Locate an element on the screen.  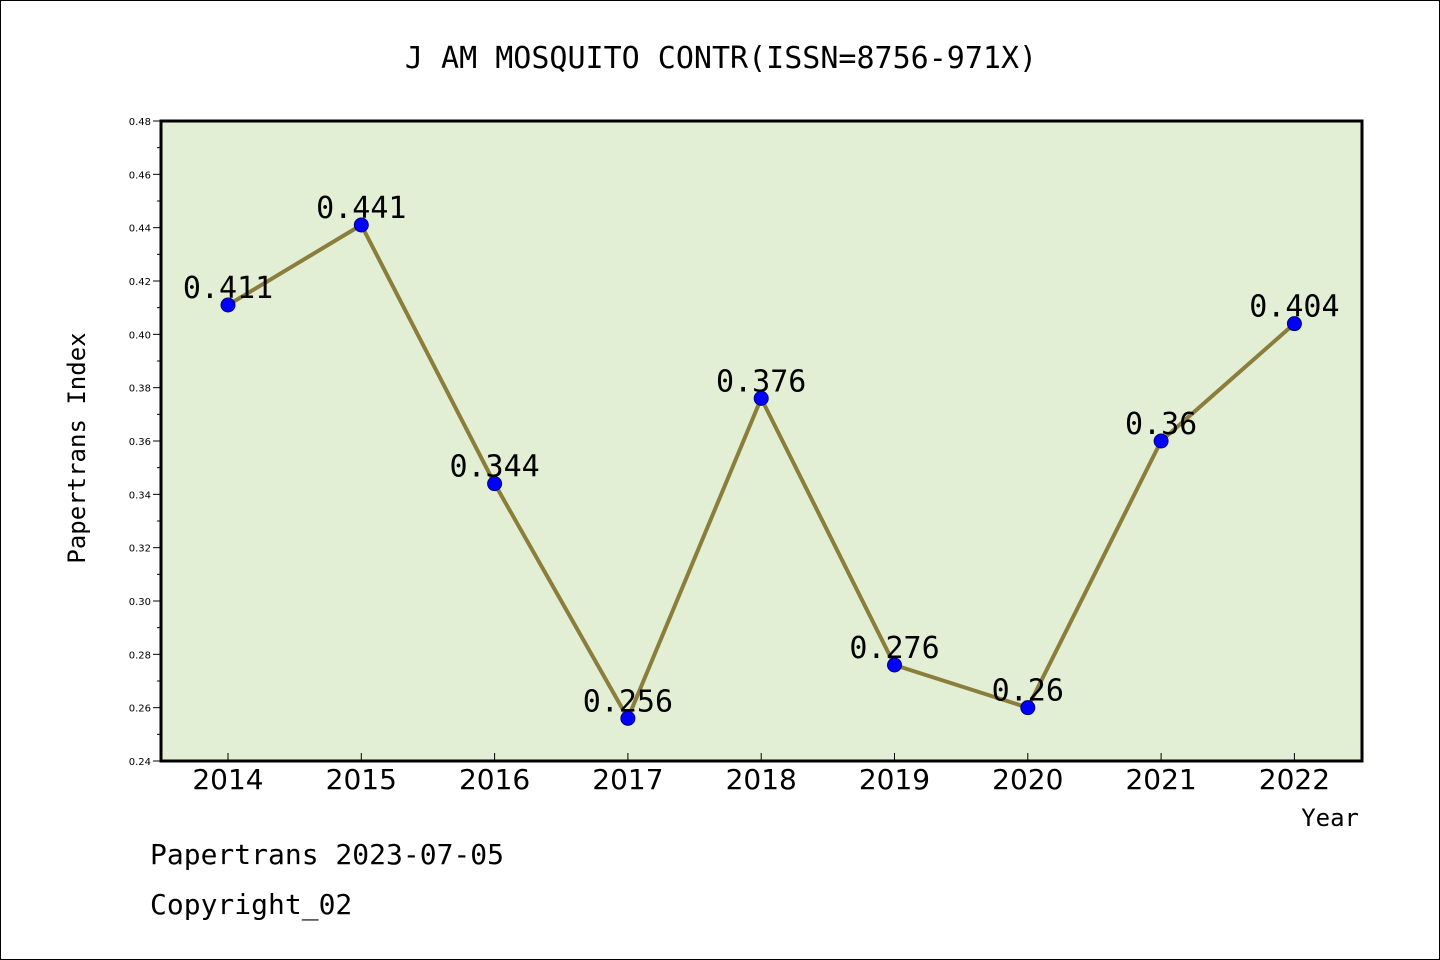
x-tick-label: 2015 is located at coordinates (361, 779).